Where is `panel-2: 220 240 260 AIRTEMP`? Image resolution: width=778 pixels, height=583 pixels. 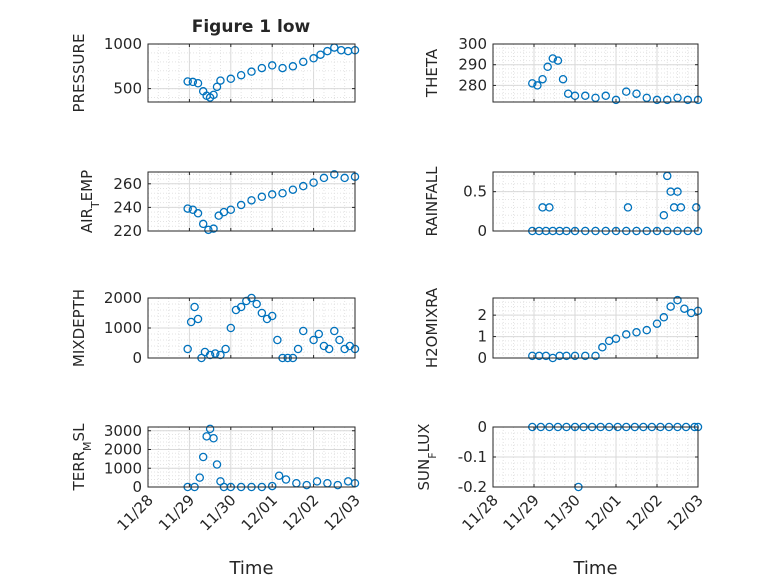 panel-2: 220 240 260 AIRTEMP is located at coordinates (219, 205).